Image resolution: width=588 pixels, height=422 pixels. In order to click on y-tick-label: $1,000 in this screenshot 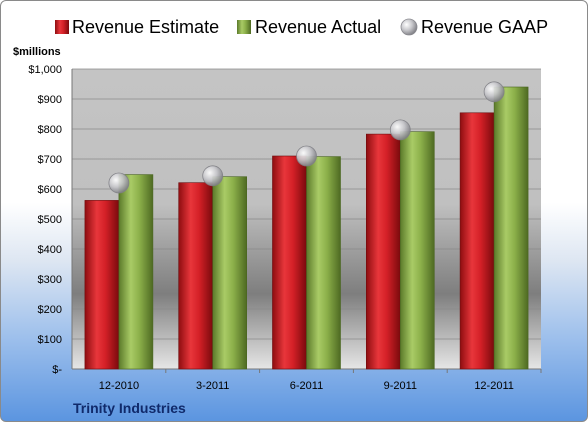, I will do `click(45, 70)`.